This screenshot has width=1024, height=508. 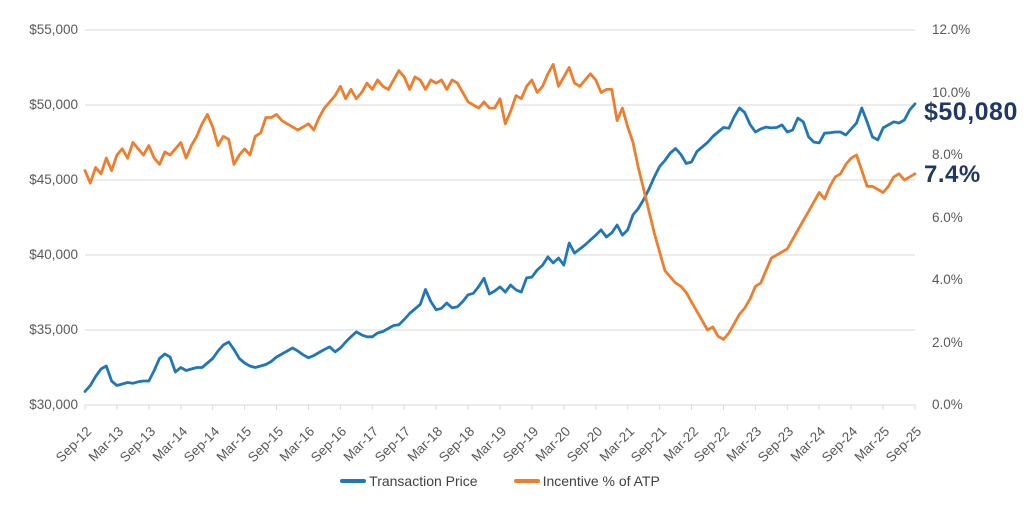 I want to click on legend: Transaction Price Incentive % of ATP, so click(x=500, y=481).